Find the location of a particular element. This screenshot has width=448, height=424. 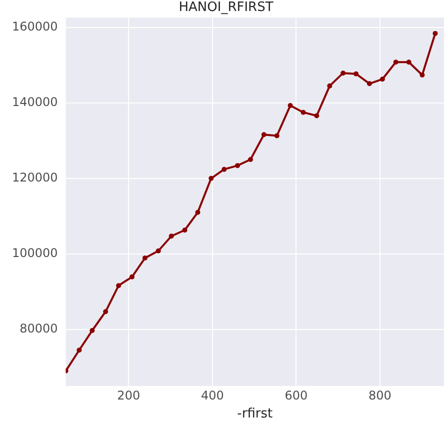

y-tick-label: 120000 is located at coordinates (35, 177).